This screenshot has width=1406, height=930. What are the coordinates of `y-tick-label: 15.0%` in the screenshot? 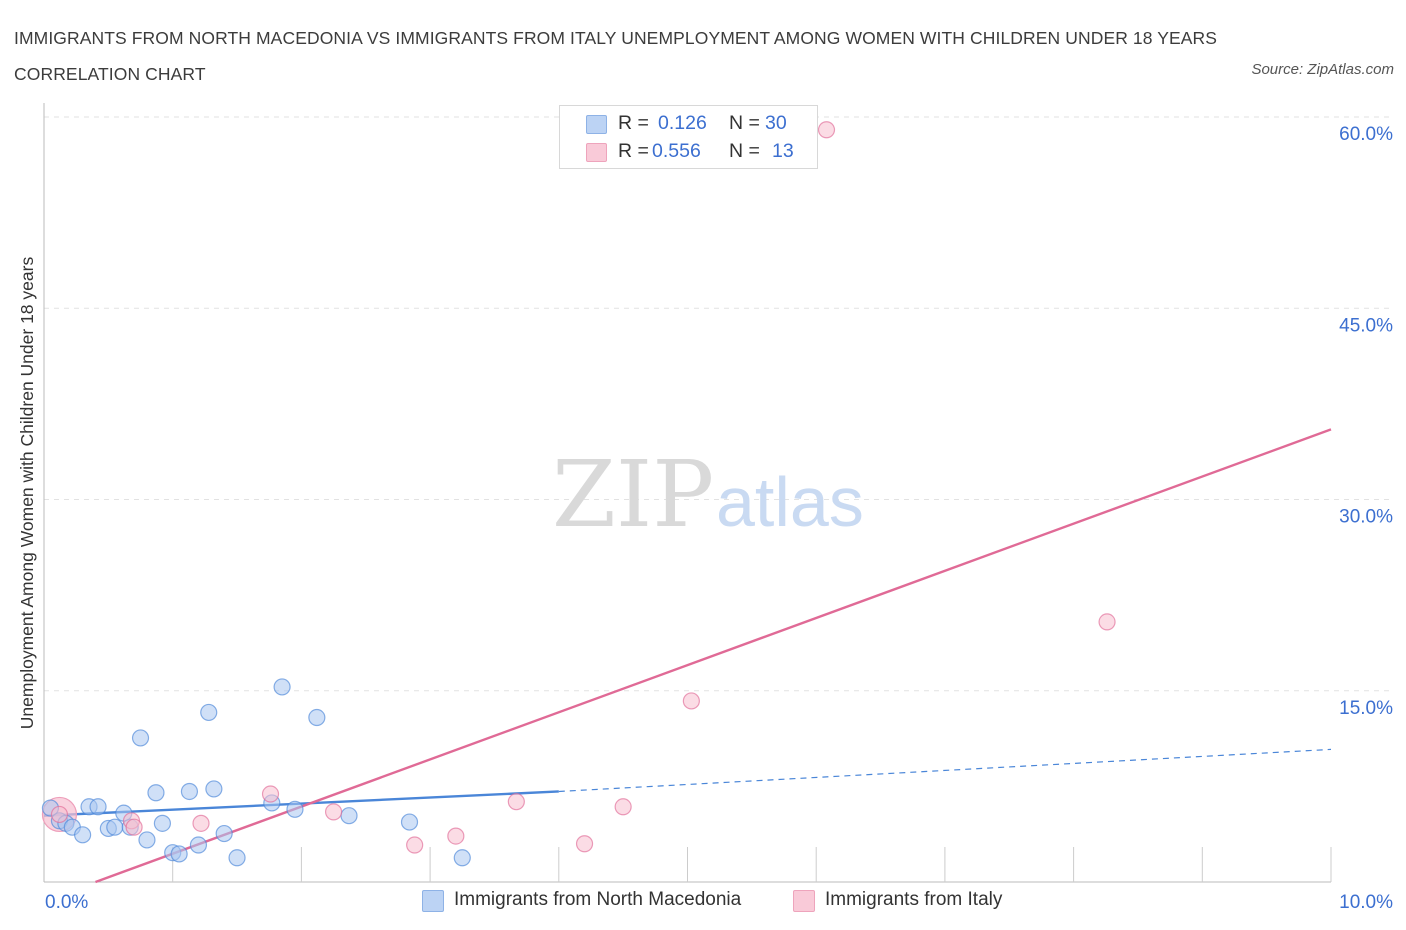 It's located at (1366, 708).